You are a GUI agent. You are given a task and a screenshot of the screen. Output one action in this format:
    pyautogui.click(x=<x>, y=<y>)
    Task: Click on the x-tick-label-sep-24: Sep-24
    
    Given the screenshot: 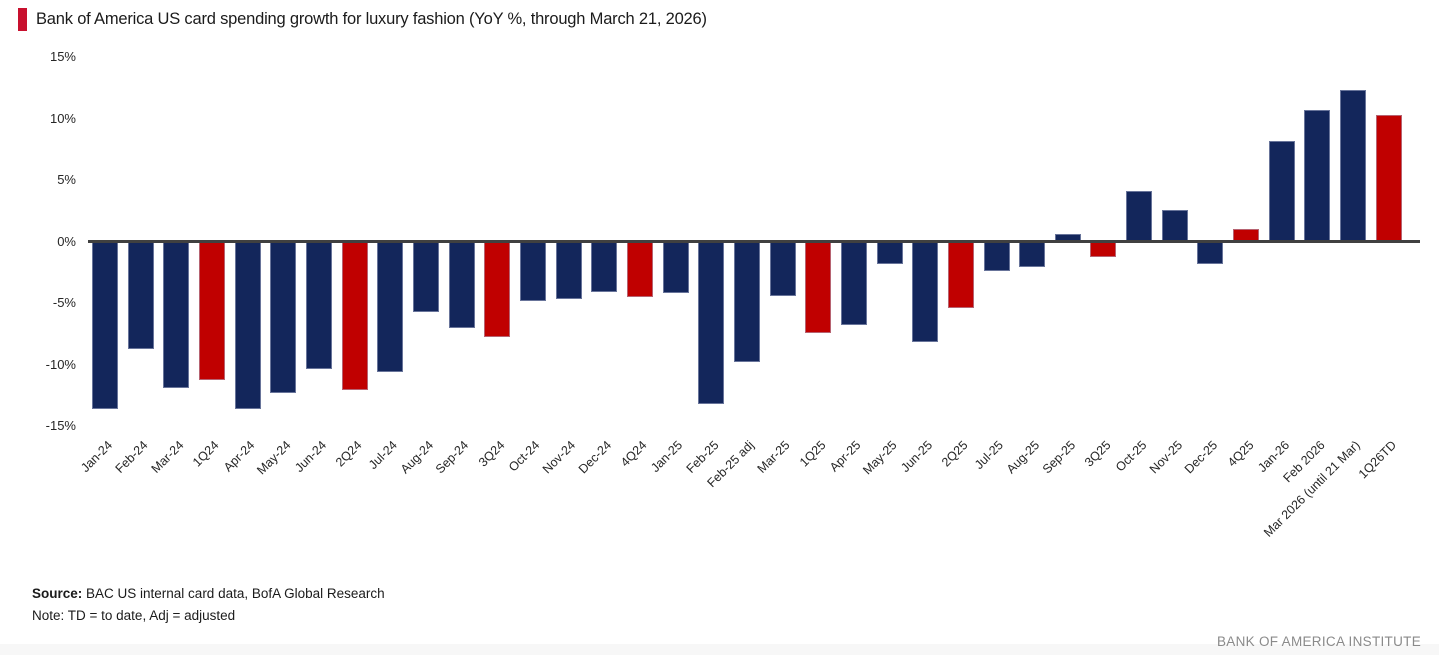 What is the action you would take?
    pyautogui.click(x=452, y=457)
    